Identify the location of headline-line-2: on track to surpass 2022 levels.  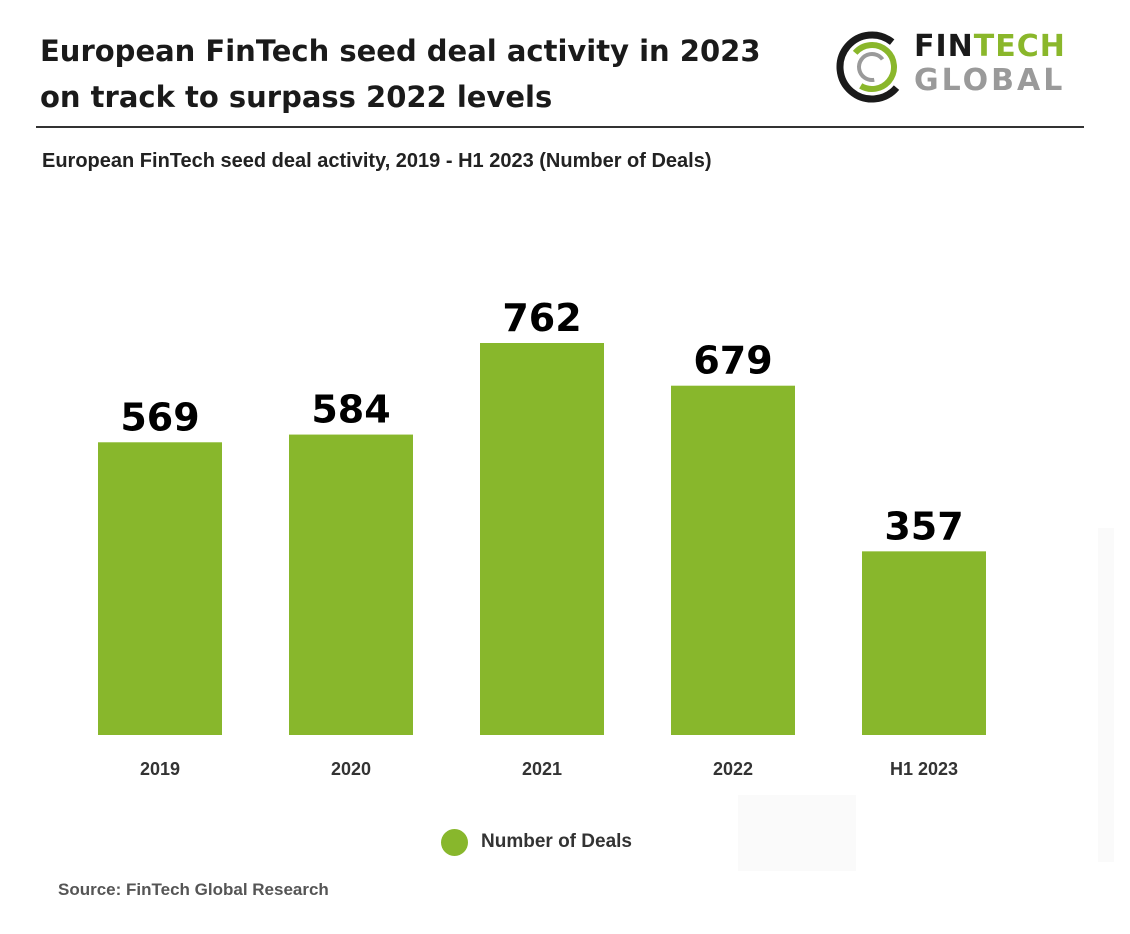
(296, 97).